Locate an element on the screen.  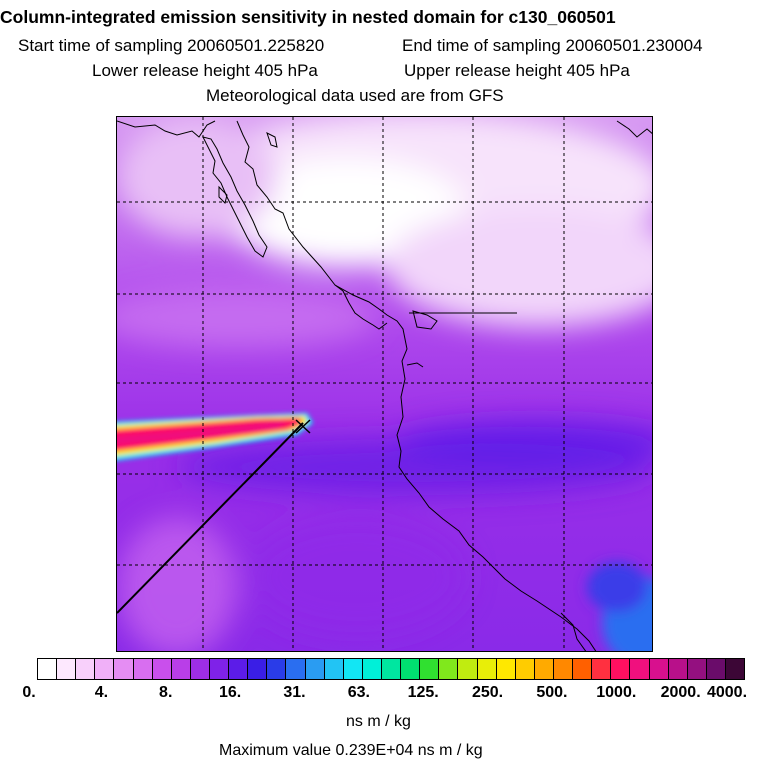
blue-corner-region is located at coordinates (619, 606).